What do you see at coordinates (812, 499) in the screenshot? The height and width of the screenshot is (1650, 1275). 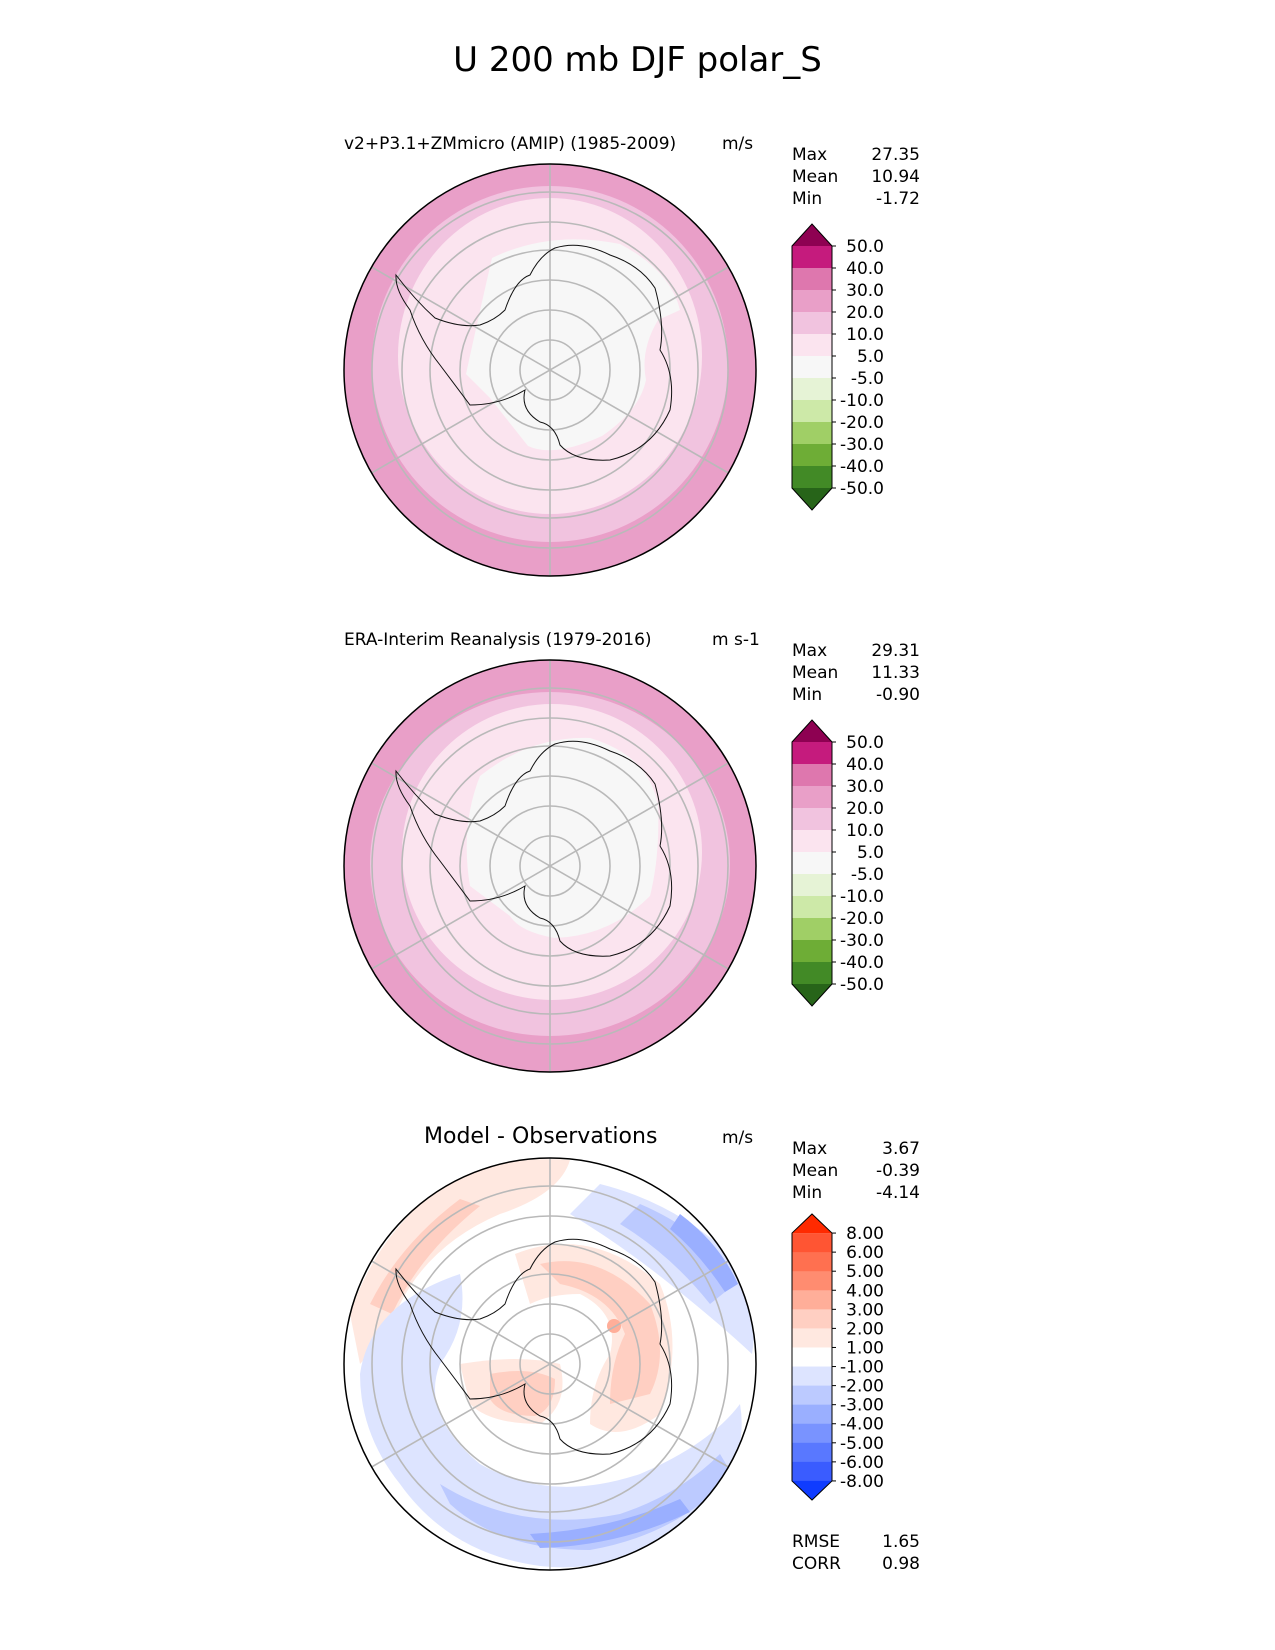 I see `colorbar-extend-min` at bounding box center [812, 499].